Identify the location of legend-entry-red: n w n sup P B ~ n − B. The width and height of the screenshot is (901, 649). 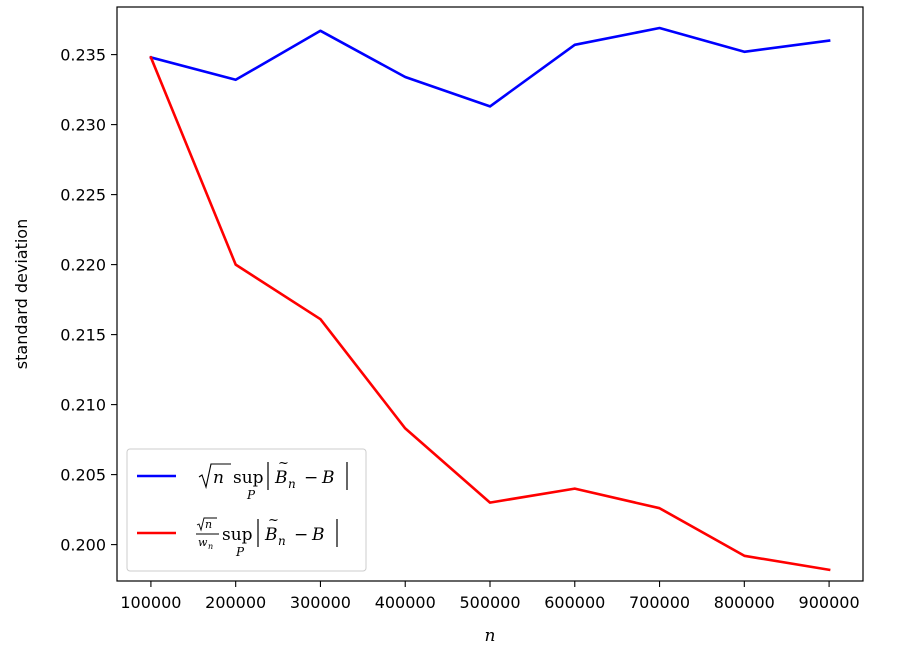
(237, 536).